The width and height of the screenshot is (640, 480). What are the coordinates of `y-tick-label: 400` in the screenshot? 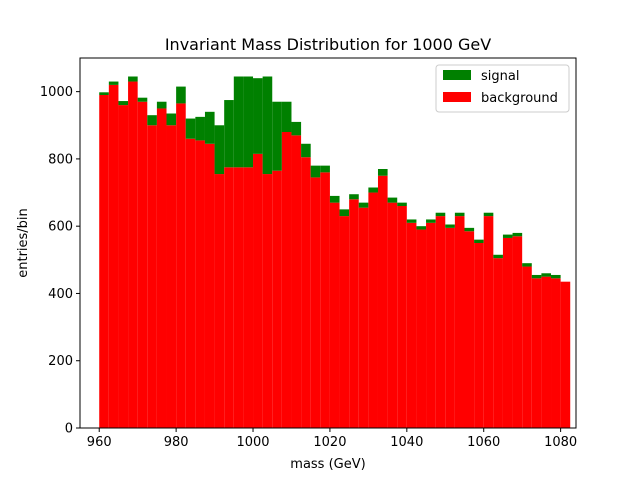 It's located at (60, 294).